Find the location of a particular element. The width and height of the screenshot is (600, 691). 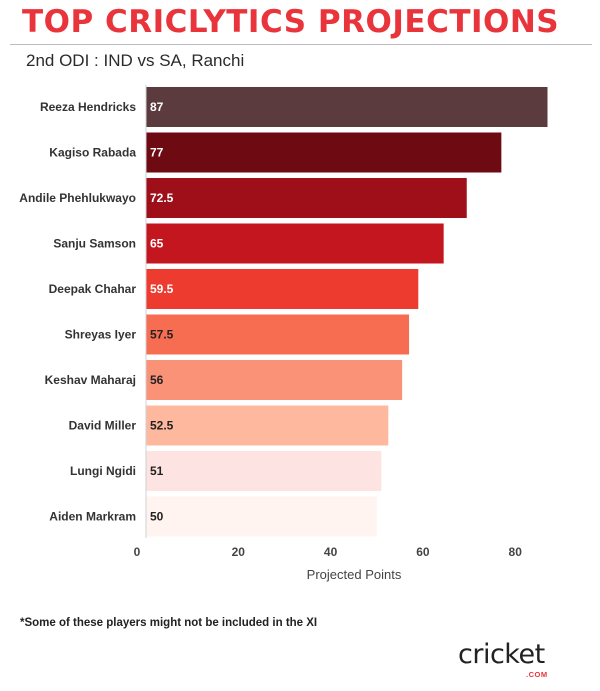

x-tick-label: 60 is located at coordinates (423, 552).